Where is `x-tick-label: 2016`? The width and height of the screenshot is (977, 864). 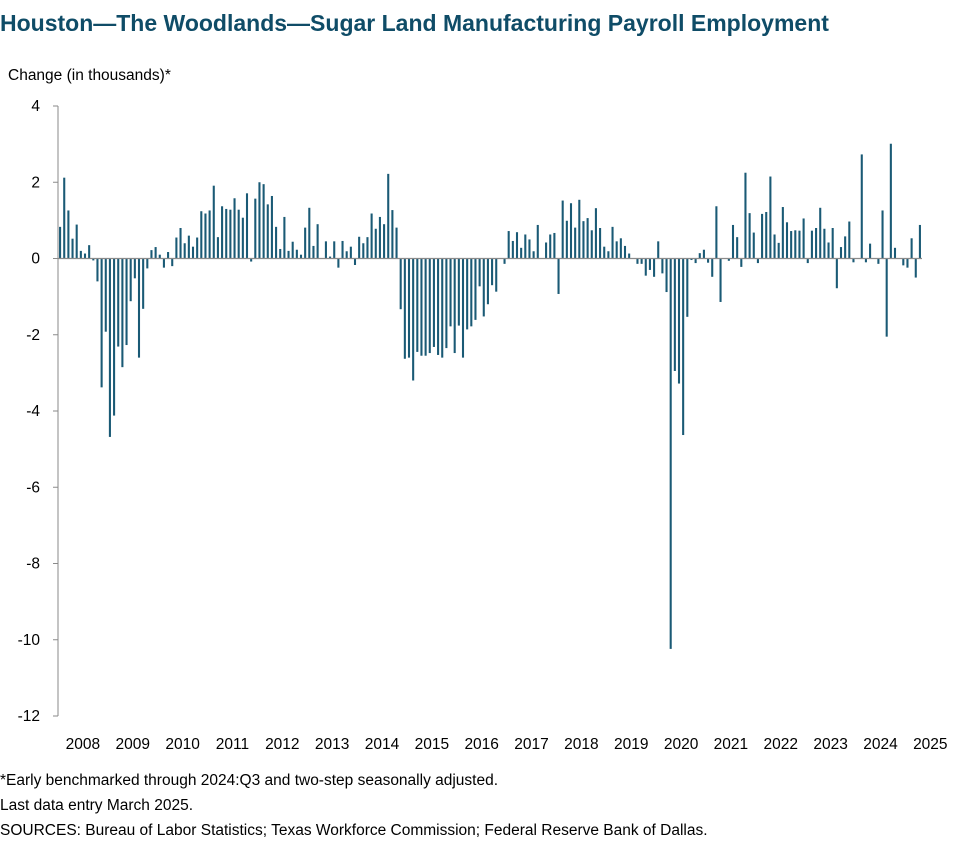
x-tick-label: 2016 is located at coordinates (481, 744).